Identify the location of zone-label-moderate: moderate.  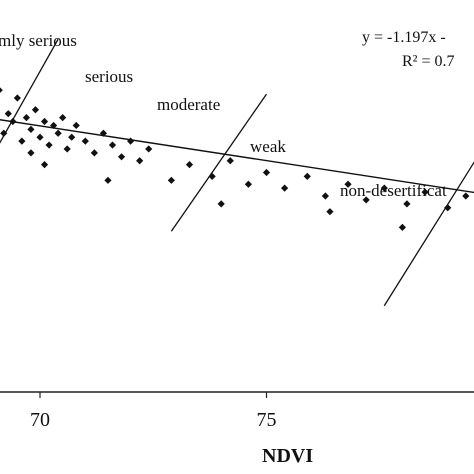
(188, 104).